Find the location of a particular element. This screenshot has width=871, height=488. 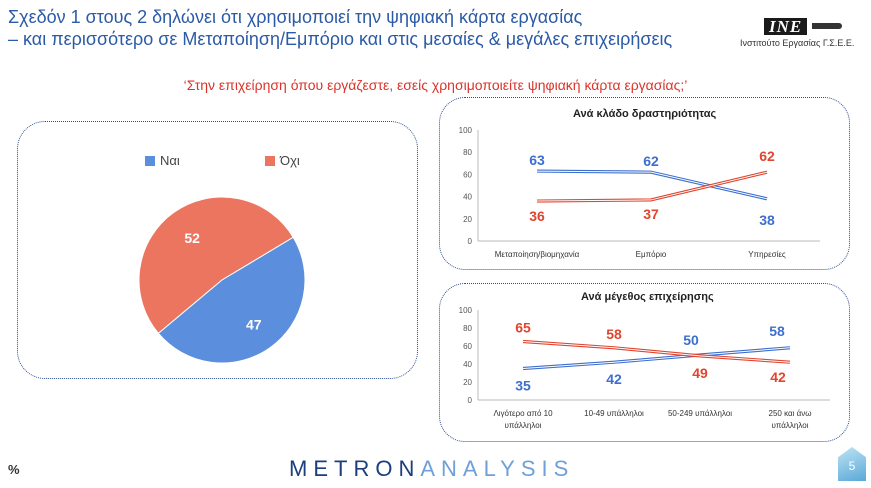

percent-sign: % is located at coordinates (14, 469).